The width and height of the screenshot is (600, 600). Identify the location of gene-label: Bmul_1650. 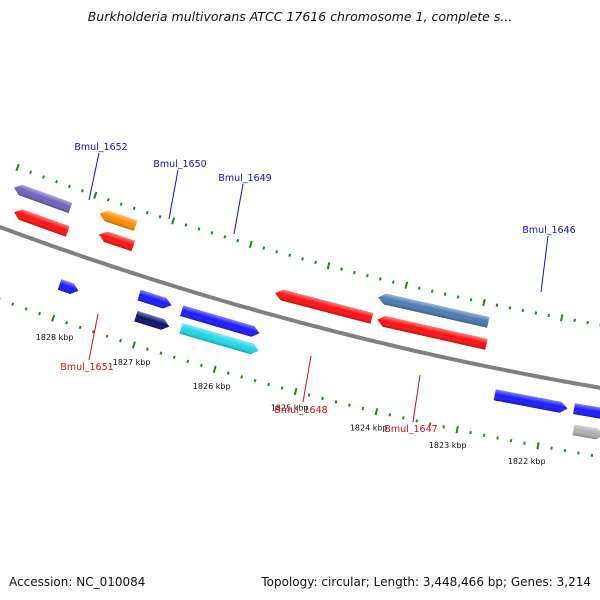
(179, 164).